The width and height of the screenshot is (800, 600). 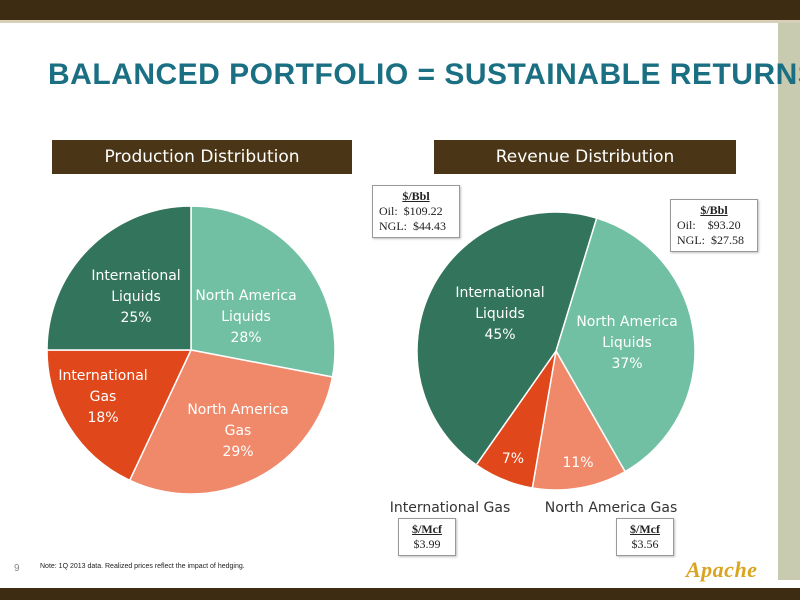 I want to click on callout-ngl-price: NGL: $27.58, so click(x=710, y=240).